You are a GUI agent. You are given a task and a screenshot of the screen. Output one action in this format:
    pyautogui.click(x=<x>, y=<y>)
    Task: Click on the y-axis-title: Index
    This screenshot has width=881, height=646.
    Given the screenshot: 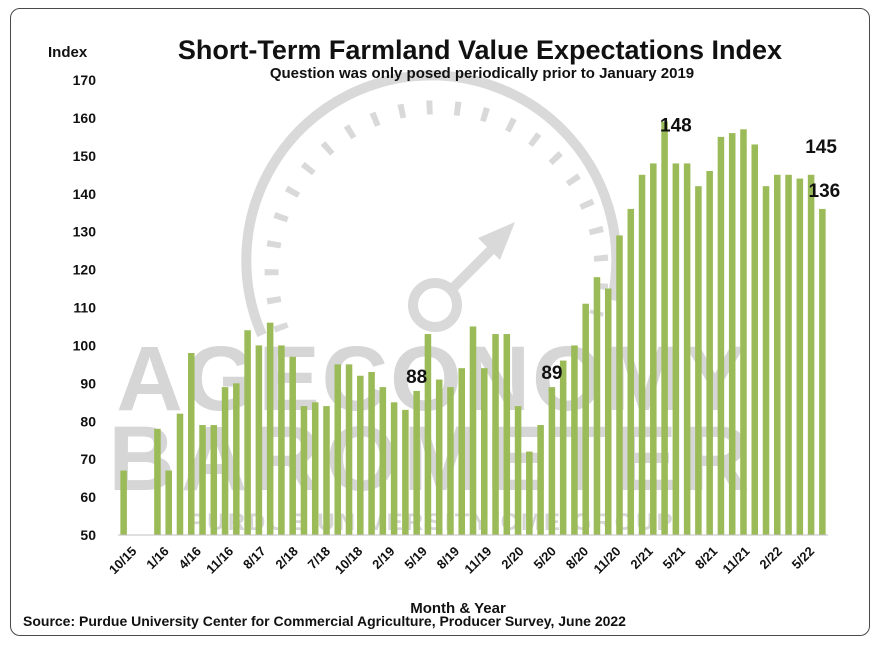 What is the action you would take?
    pyautogui.click(x=68, y=52)
    